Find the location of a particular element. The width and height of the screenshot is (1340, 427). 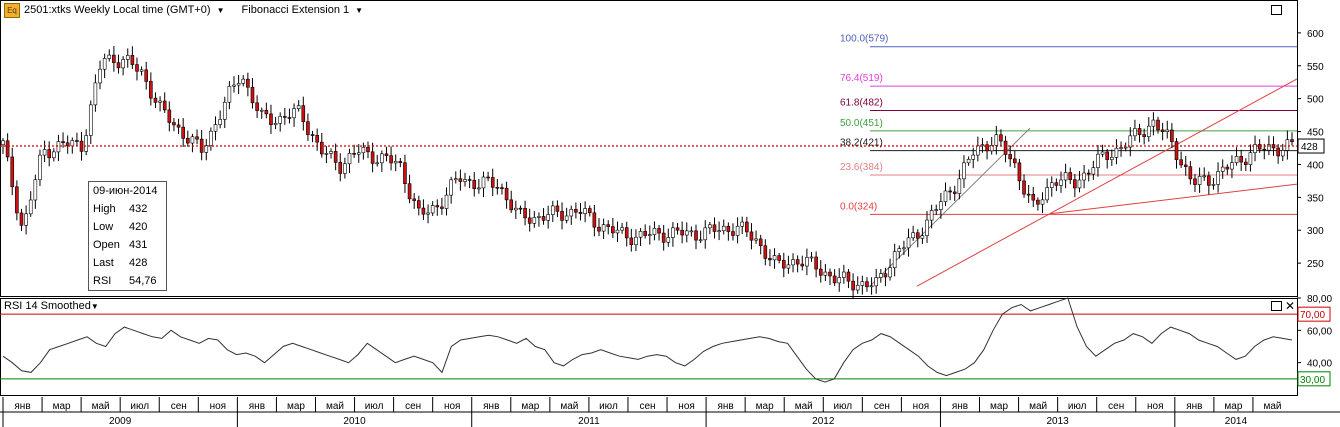

study-label: Fibonacci Extension 1 is located at coordinates (295, 10).